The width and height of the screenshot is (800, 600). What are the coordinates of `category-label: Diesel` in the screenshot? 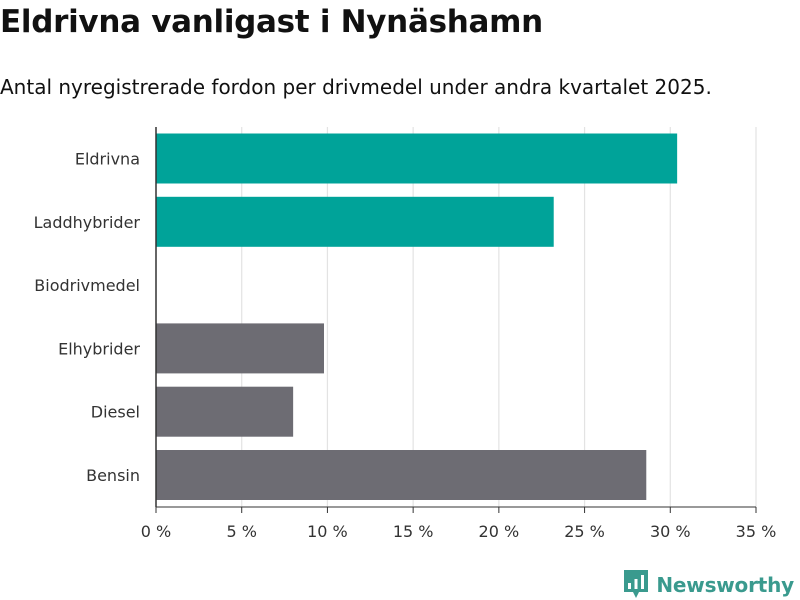 It's located at (115, 412).